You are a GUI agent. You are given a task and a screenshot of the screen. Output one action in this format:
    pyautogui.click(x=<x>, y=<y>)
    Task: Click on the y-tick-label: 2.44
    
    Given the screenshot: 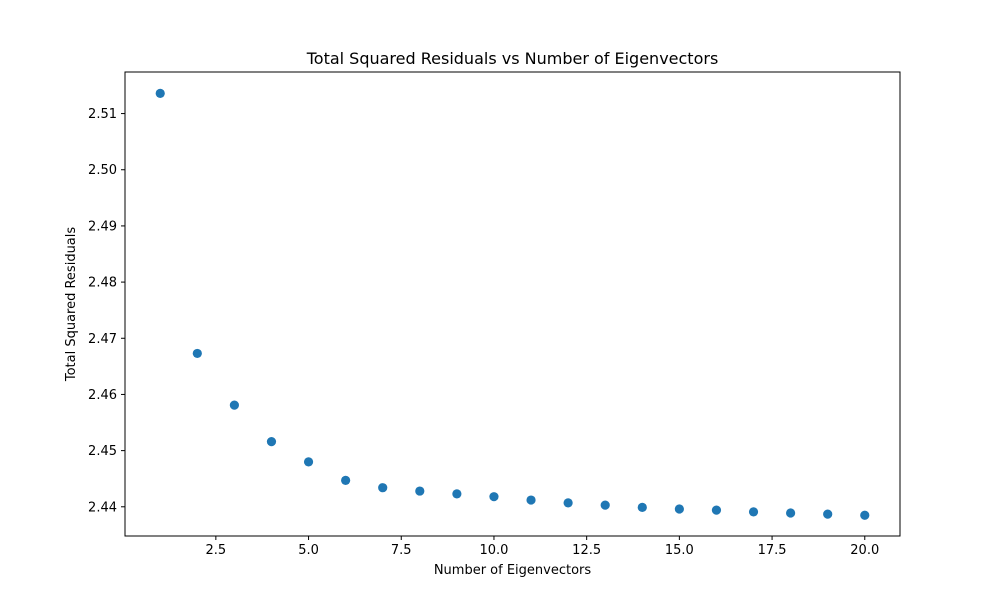 What is the action you would take?
    pyautogui.click(x=102, y=507)
    